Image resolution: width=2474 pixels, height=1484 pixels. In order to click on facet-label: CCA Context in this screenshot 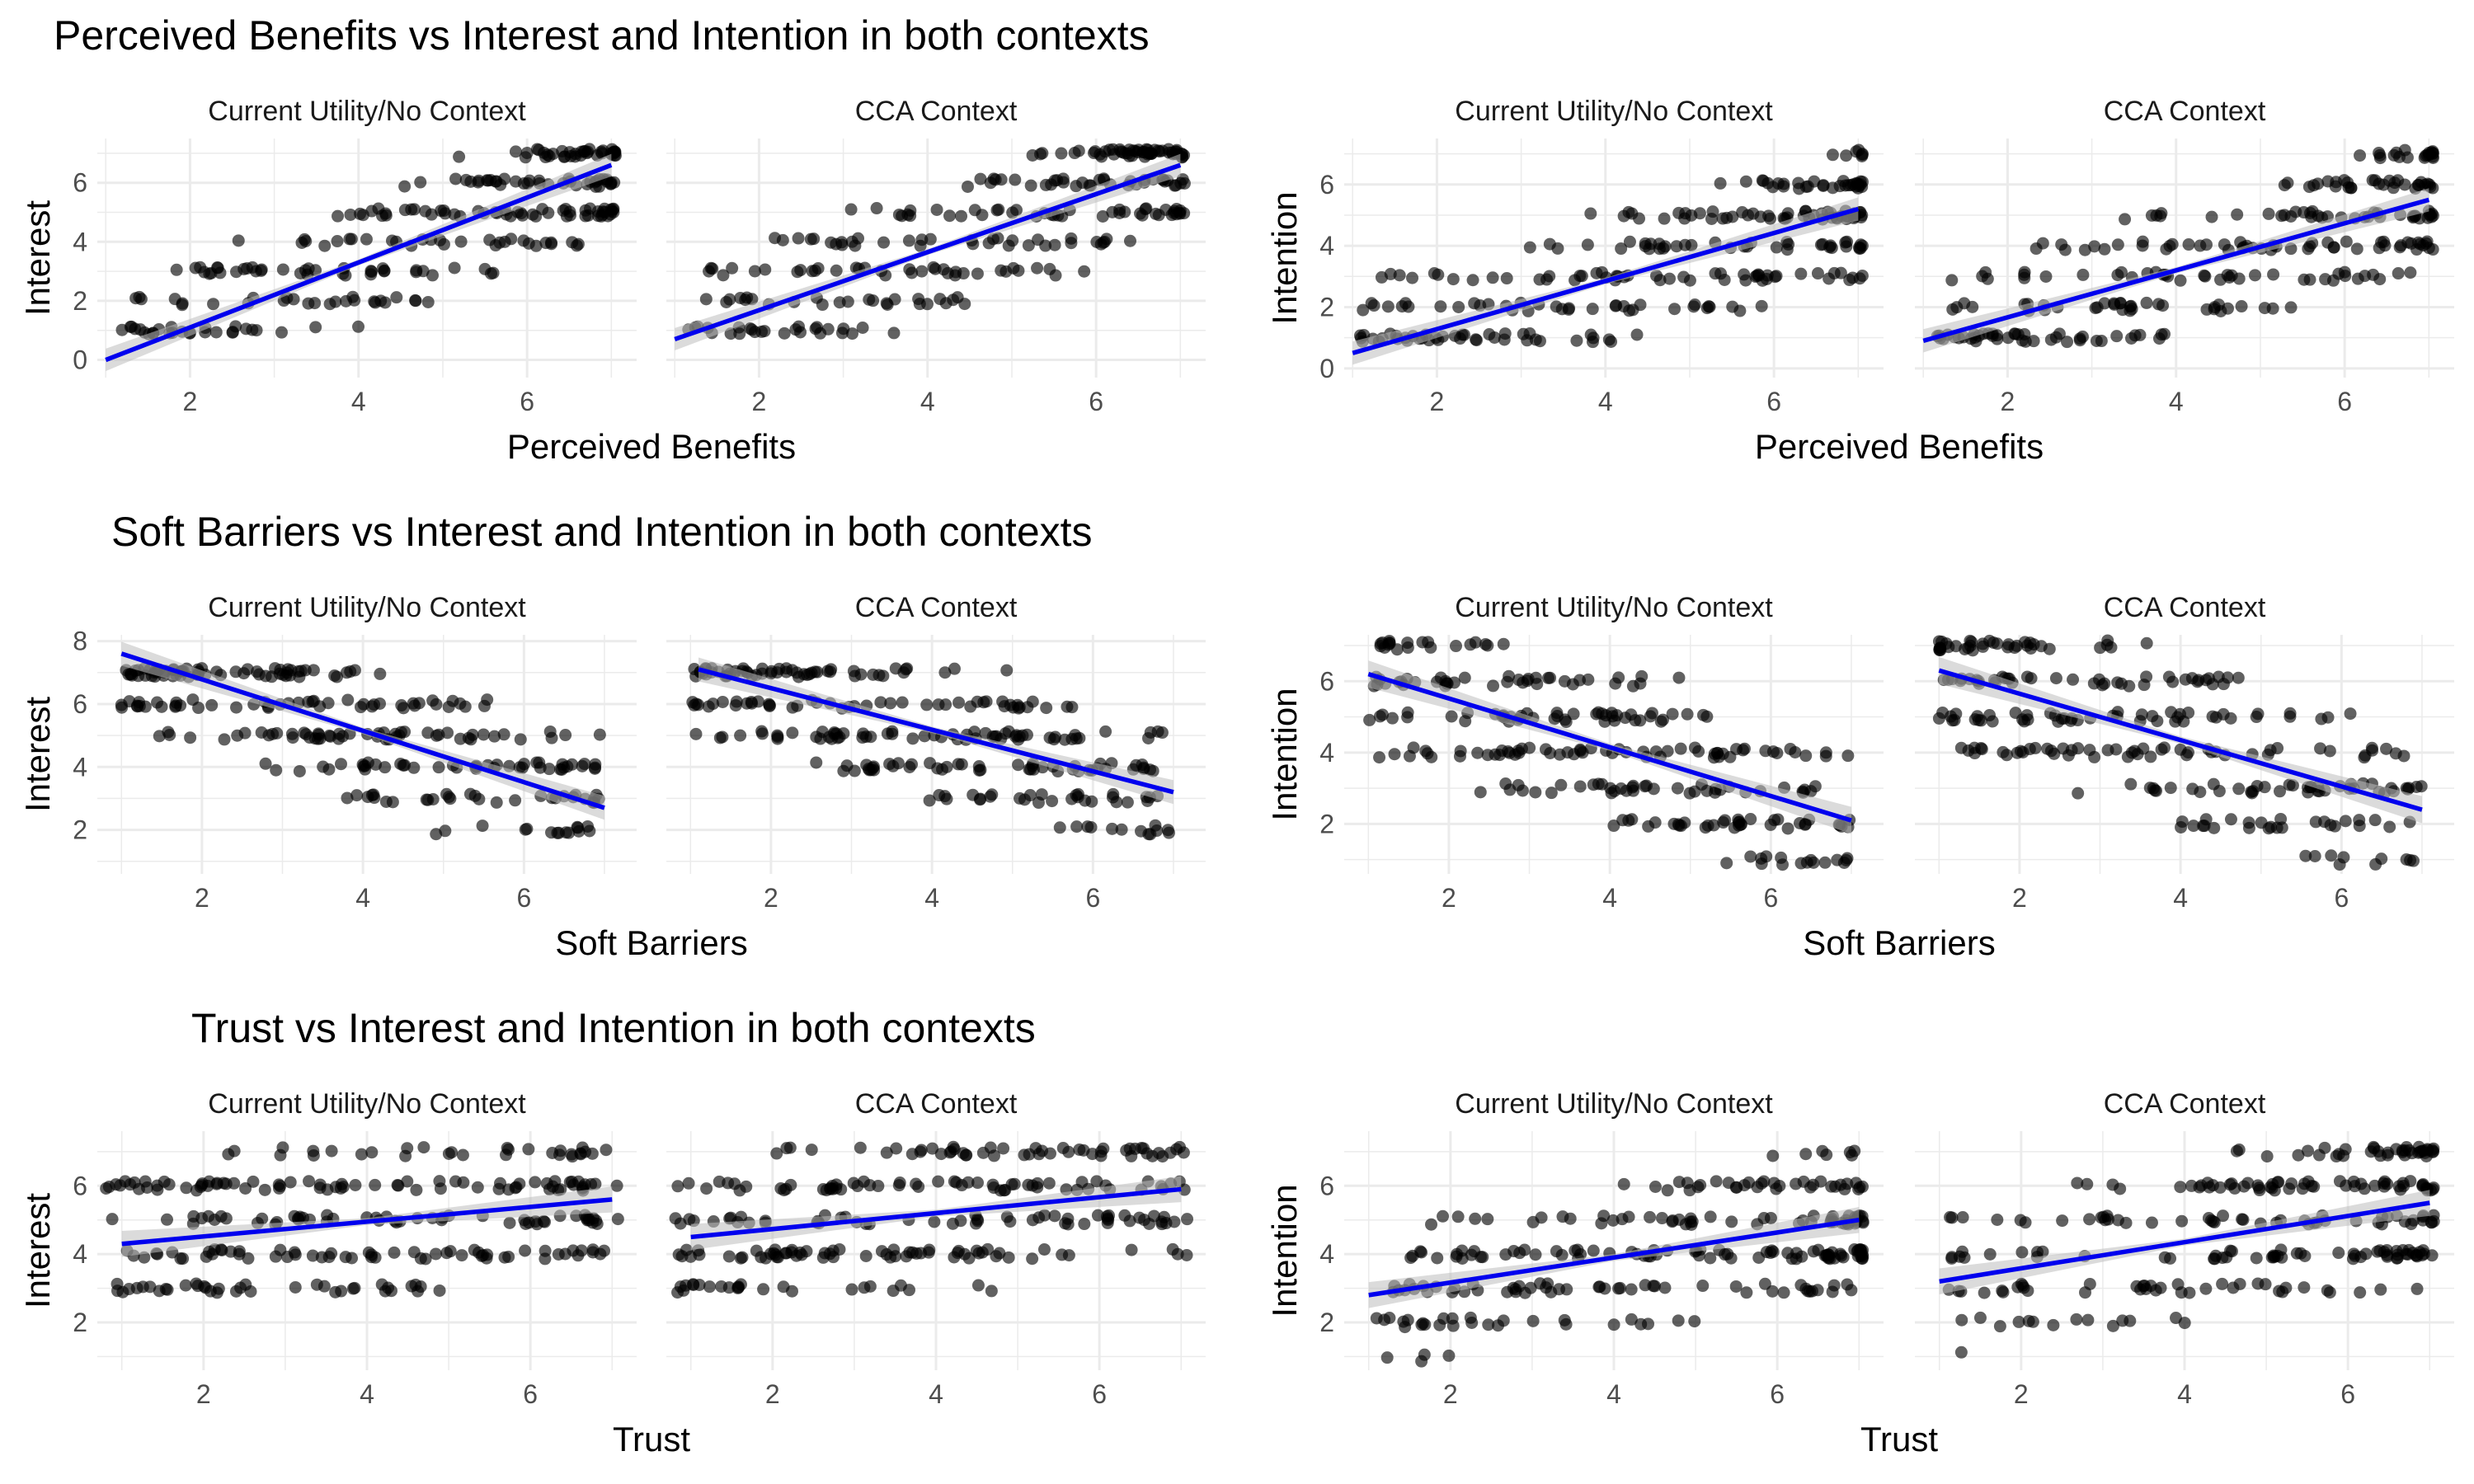, I will do `click(936, 607)`.